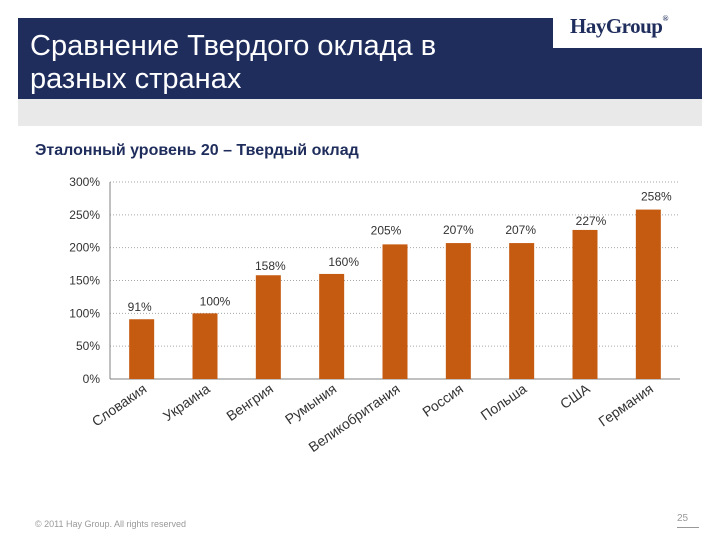  Describe the element at coordinates (119, 404) in the screenshot. I see `category-label: Словакия` at that location.